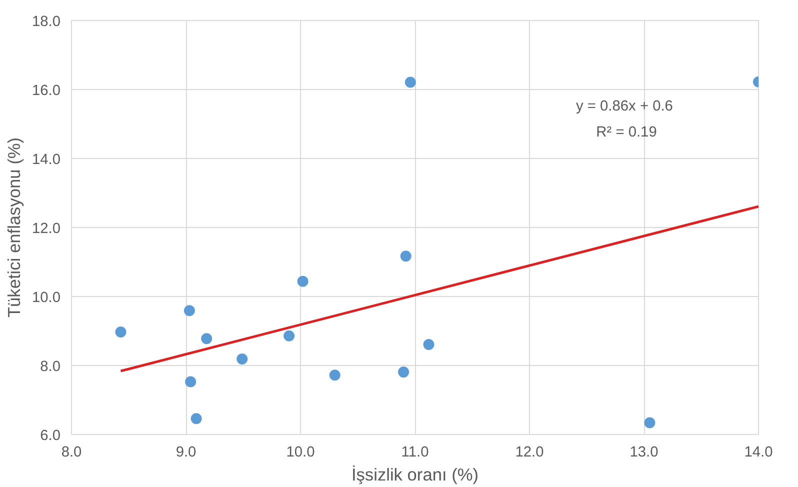 This screenshot has height=487, width=798. I want to click on x-tick-label: 9.0, so click(186, 452).